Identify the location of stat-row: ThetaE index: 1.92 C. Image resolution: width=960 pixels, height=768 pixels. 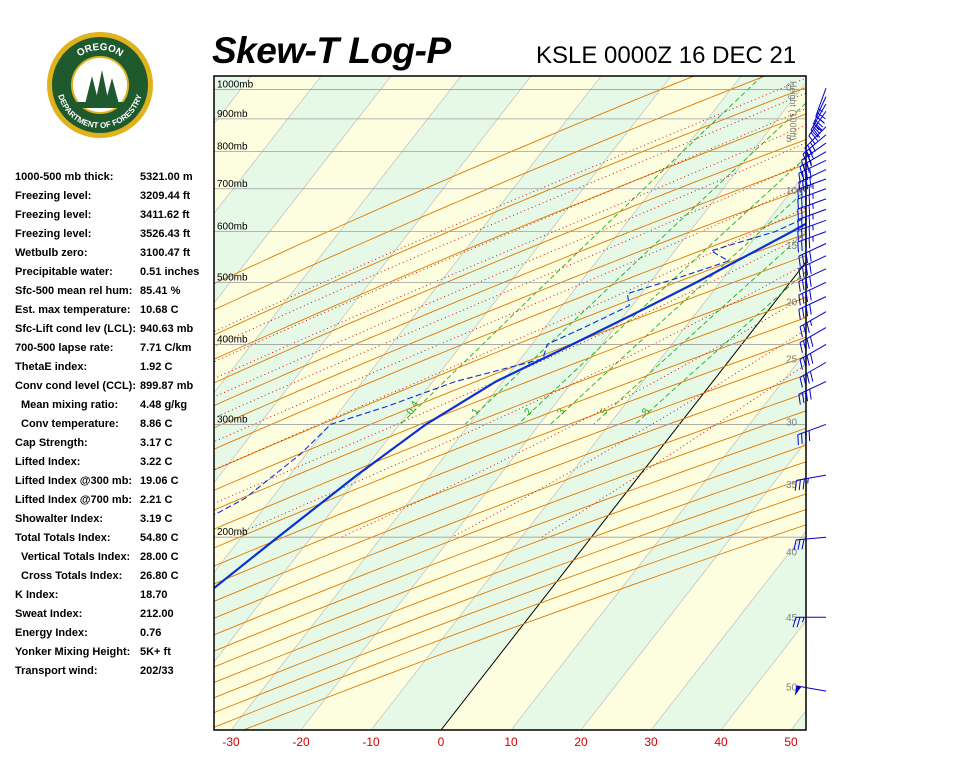
(112, 367).